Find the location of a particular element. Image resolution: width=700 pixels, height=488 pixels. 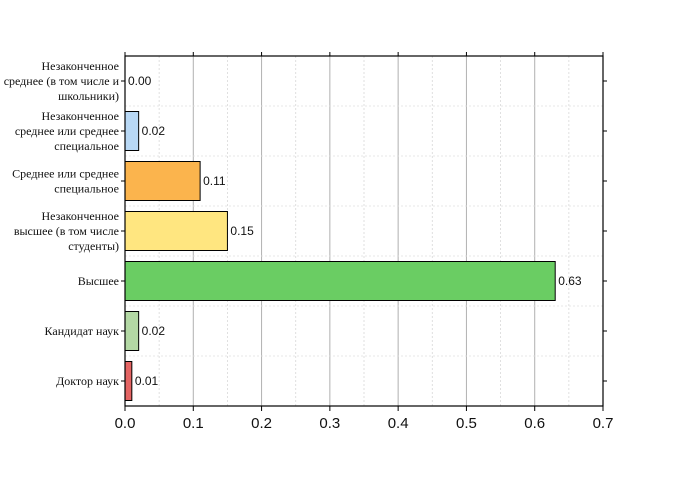

x-tick-labels: 0.0 0.1 0.2 0.3 0.4 0.5 0.6 0.7 is located at coordinates (364, 423).